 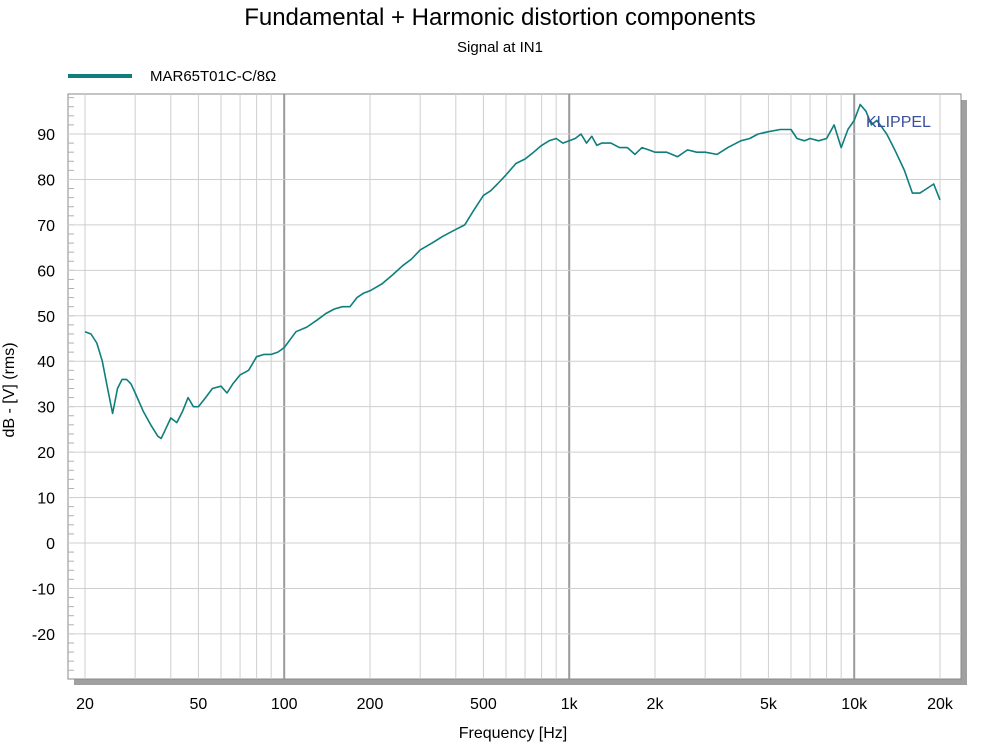 What do you see at coordinates (898, 122) in the screenshot?
I see `klippel-watermark: KLIPPEL` at bounding box center [898, 122].